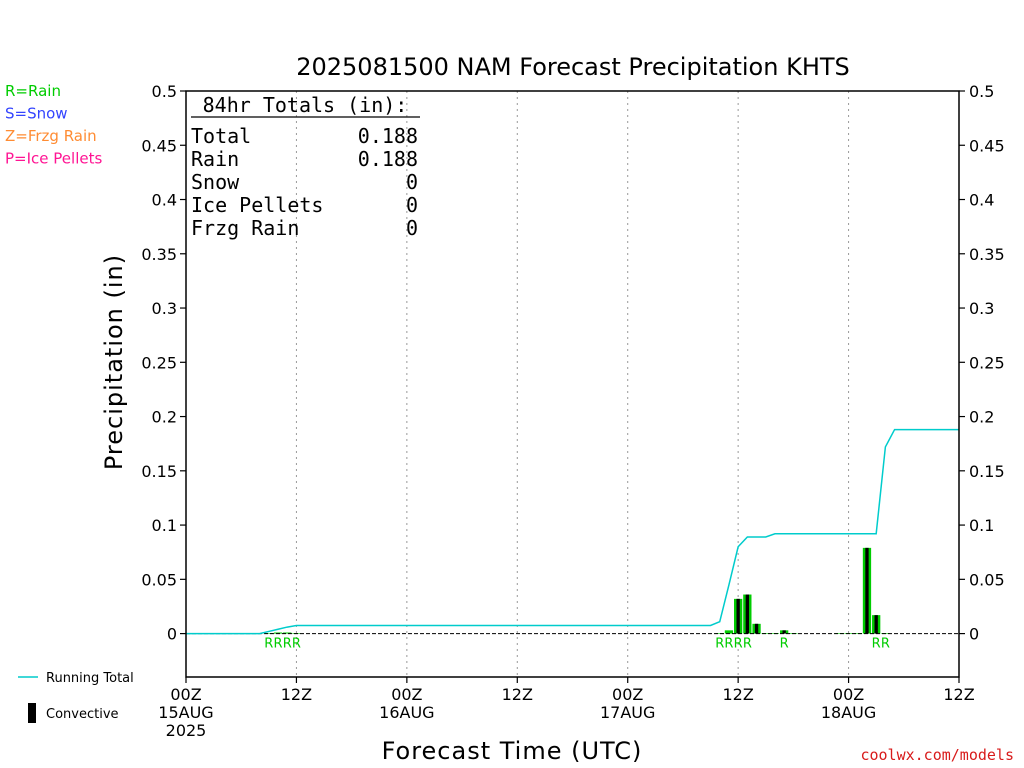 The image size is (1024, 768). Describe the element at coordinates (51, 136) in the screenshot. I see `precip-type-legend-item: Z=Frzg Rain` at that location.